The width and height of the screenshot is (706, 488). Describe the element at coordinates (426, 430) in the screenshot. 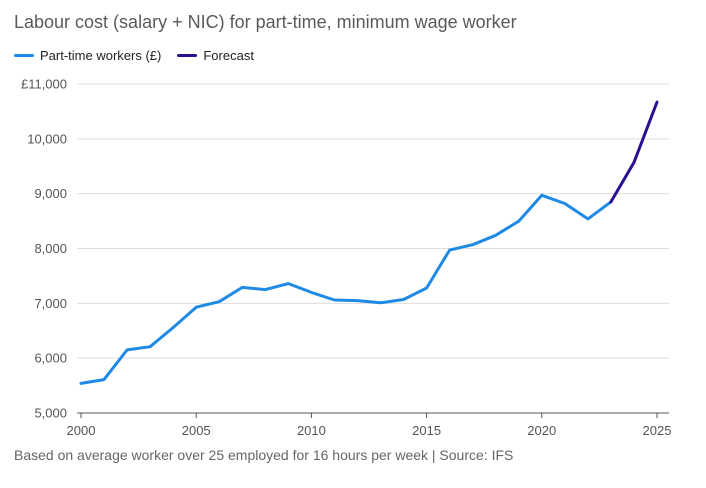

I see `x-tick-label: 2015` at that location.